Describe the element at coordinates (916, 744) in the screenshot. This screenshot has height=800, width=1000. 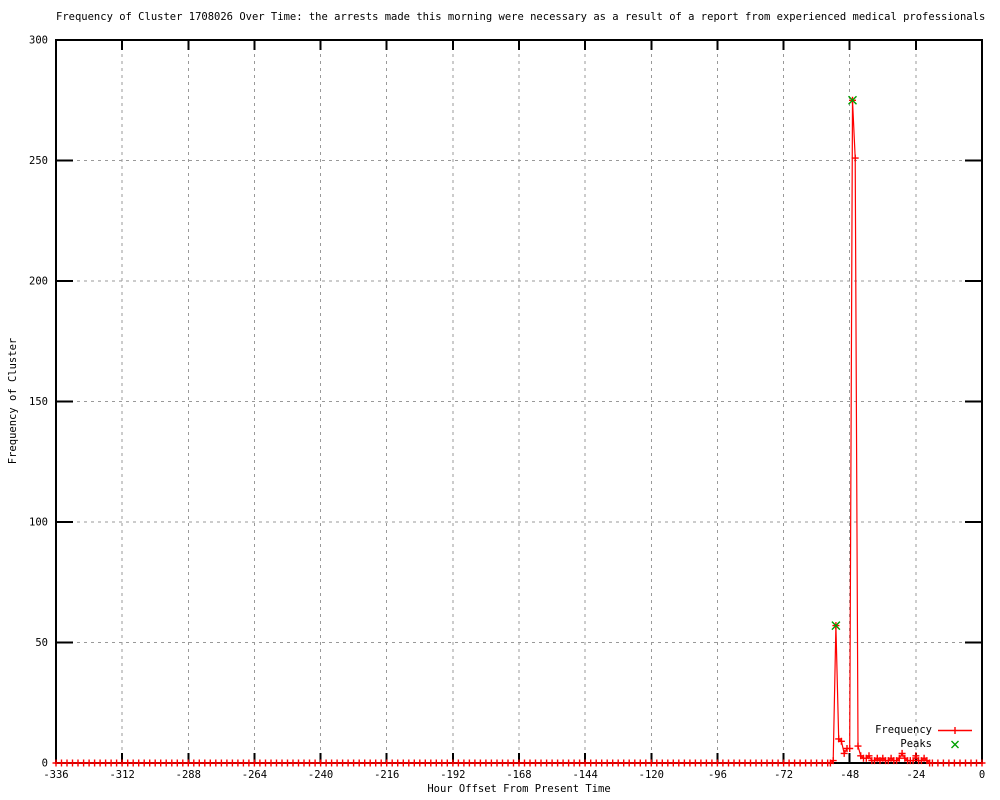
I see `legend-label-peaks: Peaks` at that location.